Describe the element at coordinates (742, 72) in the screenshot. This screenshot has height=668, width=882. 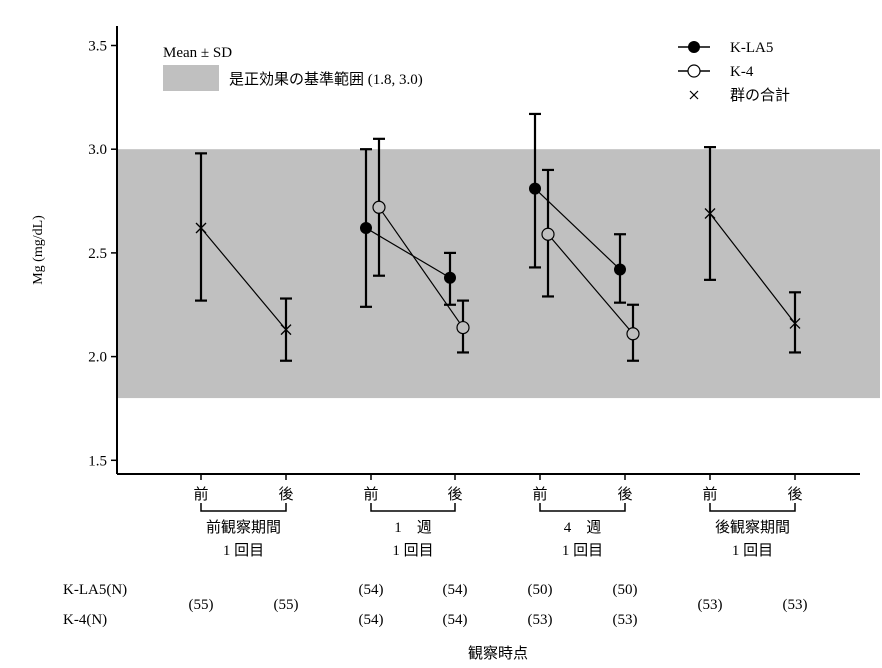
I see `legend-label: K-4` at that location.